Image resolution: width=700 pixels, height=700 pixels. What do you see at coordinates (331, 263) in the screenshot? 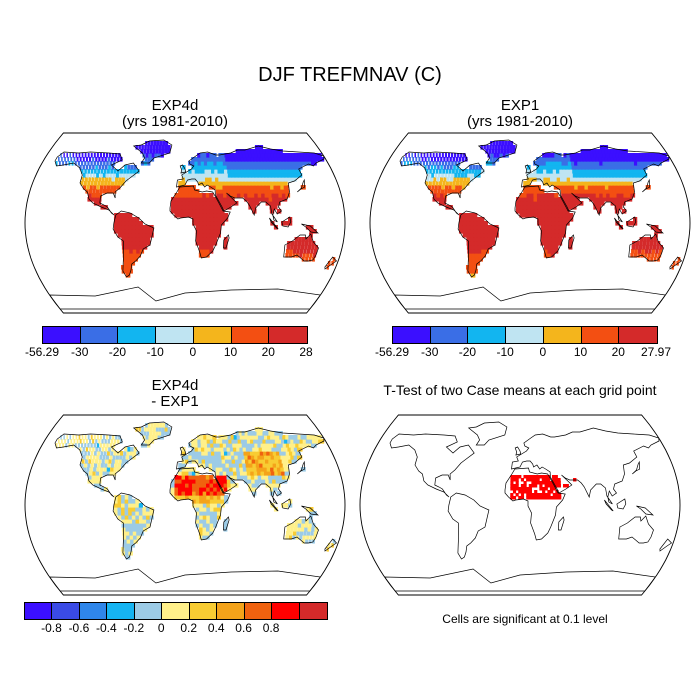
I see `coastline-nz` at bounding box center [331, 263].